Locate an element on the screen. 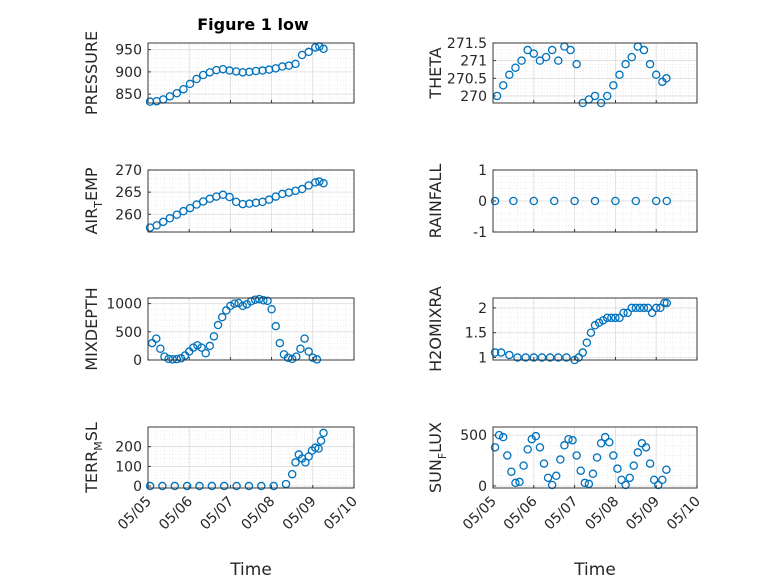 This screenshot has height=583, width=778. axes-box is located at coordinates (251, 457).